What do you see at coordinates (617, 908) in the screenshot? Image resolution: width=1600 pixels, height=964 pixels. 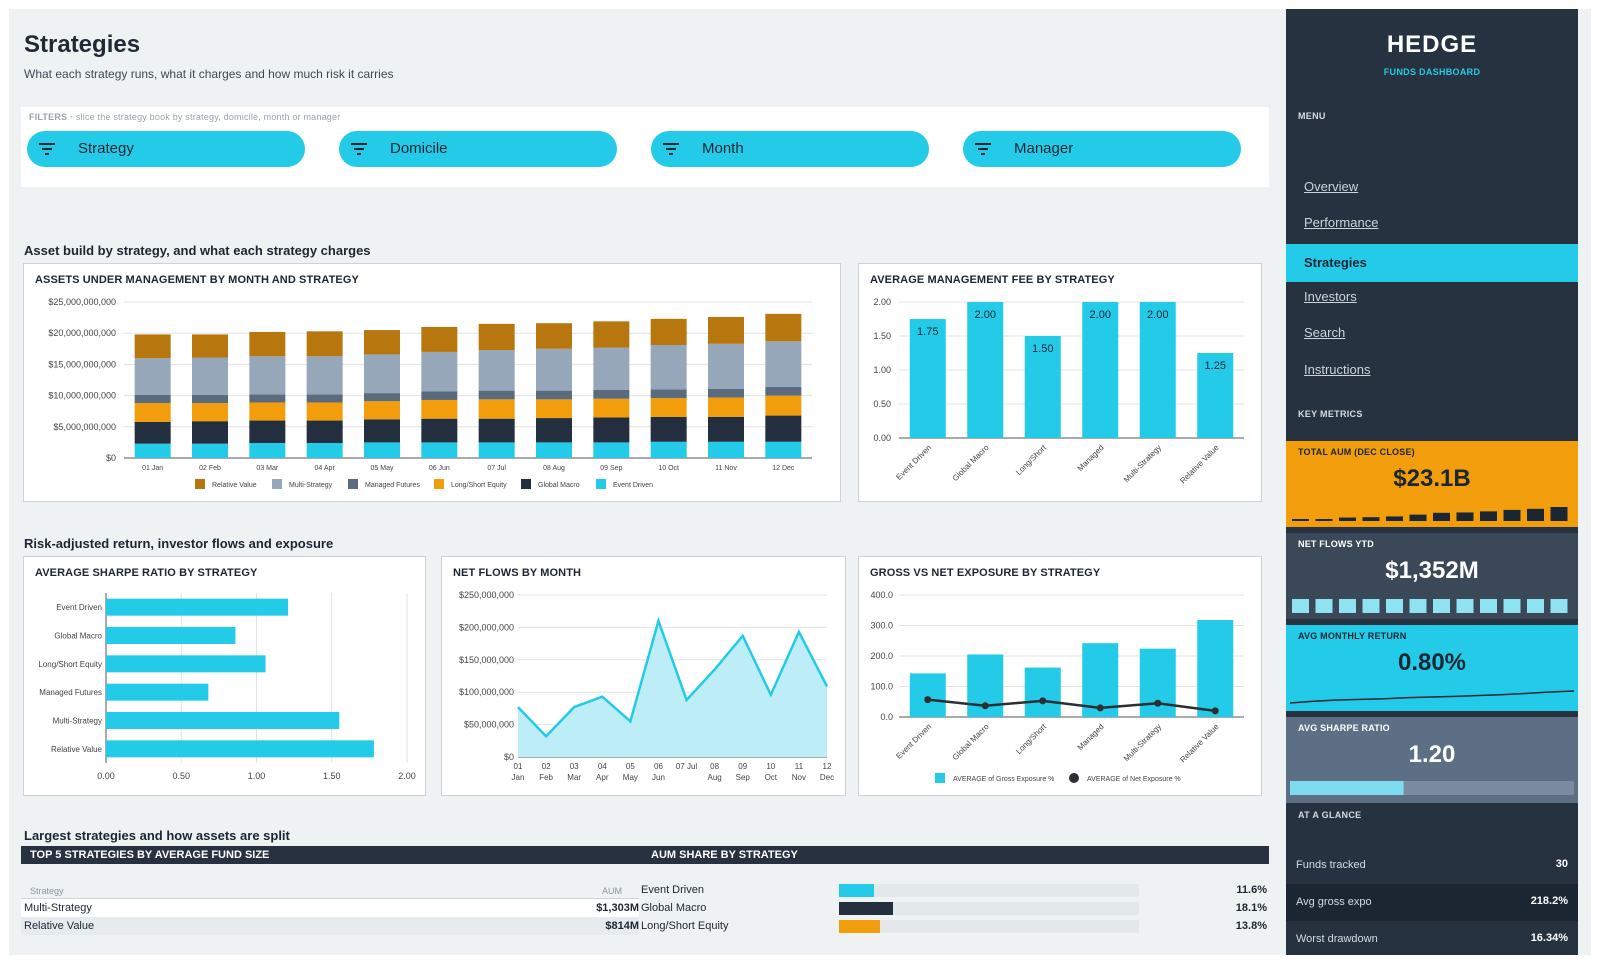 I see `top5-row-aum: $1,303M` at bounding box center [617, 908].